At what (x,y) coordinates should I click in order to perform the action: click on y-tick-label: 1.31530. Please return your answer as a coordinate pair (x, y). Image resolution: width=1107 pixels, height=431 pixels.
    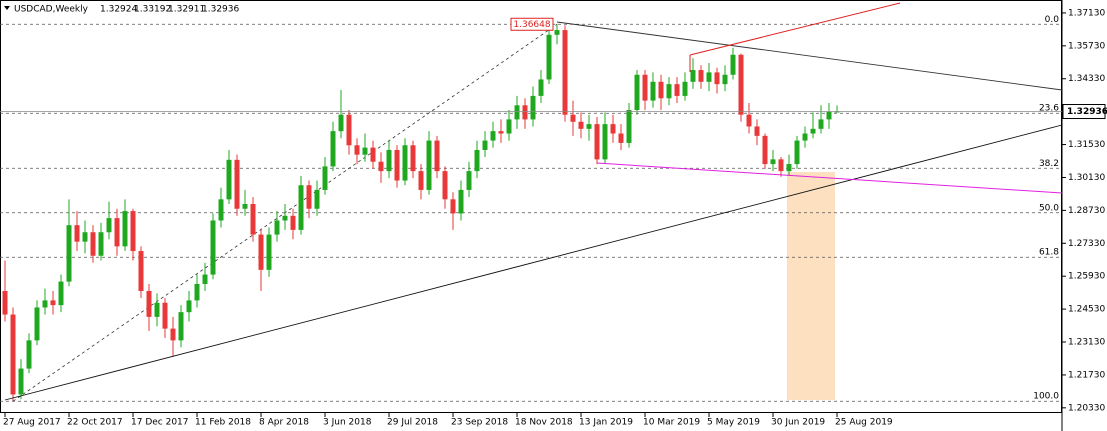
    Looking at the image, I should click on (1086, 145).